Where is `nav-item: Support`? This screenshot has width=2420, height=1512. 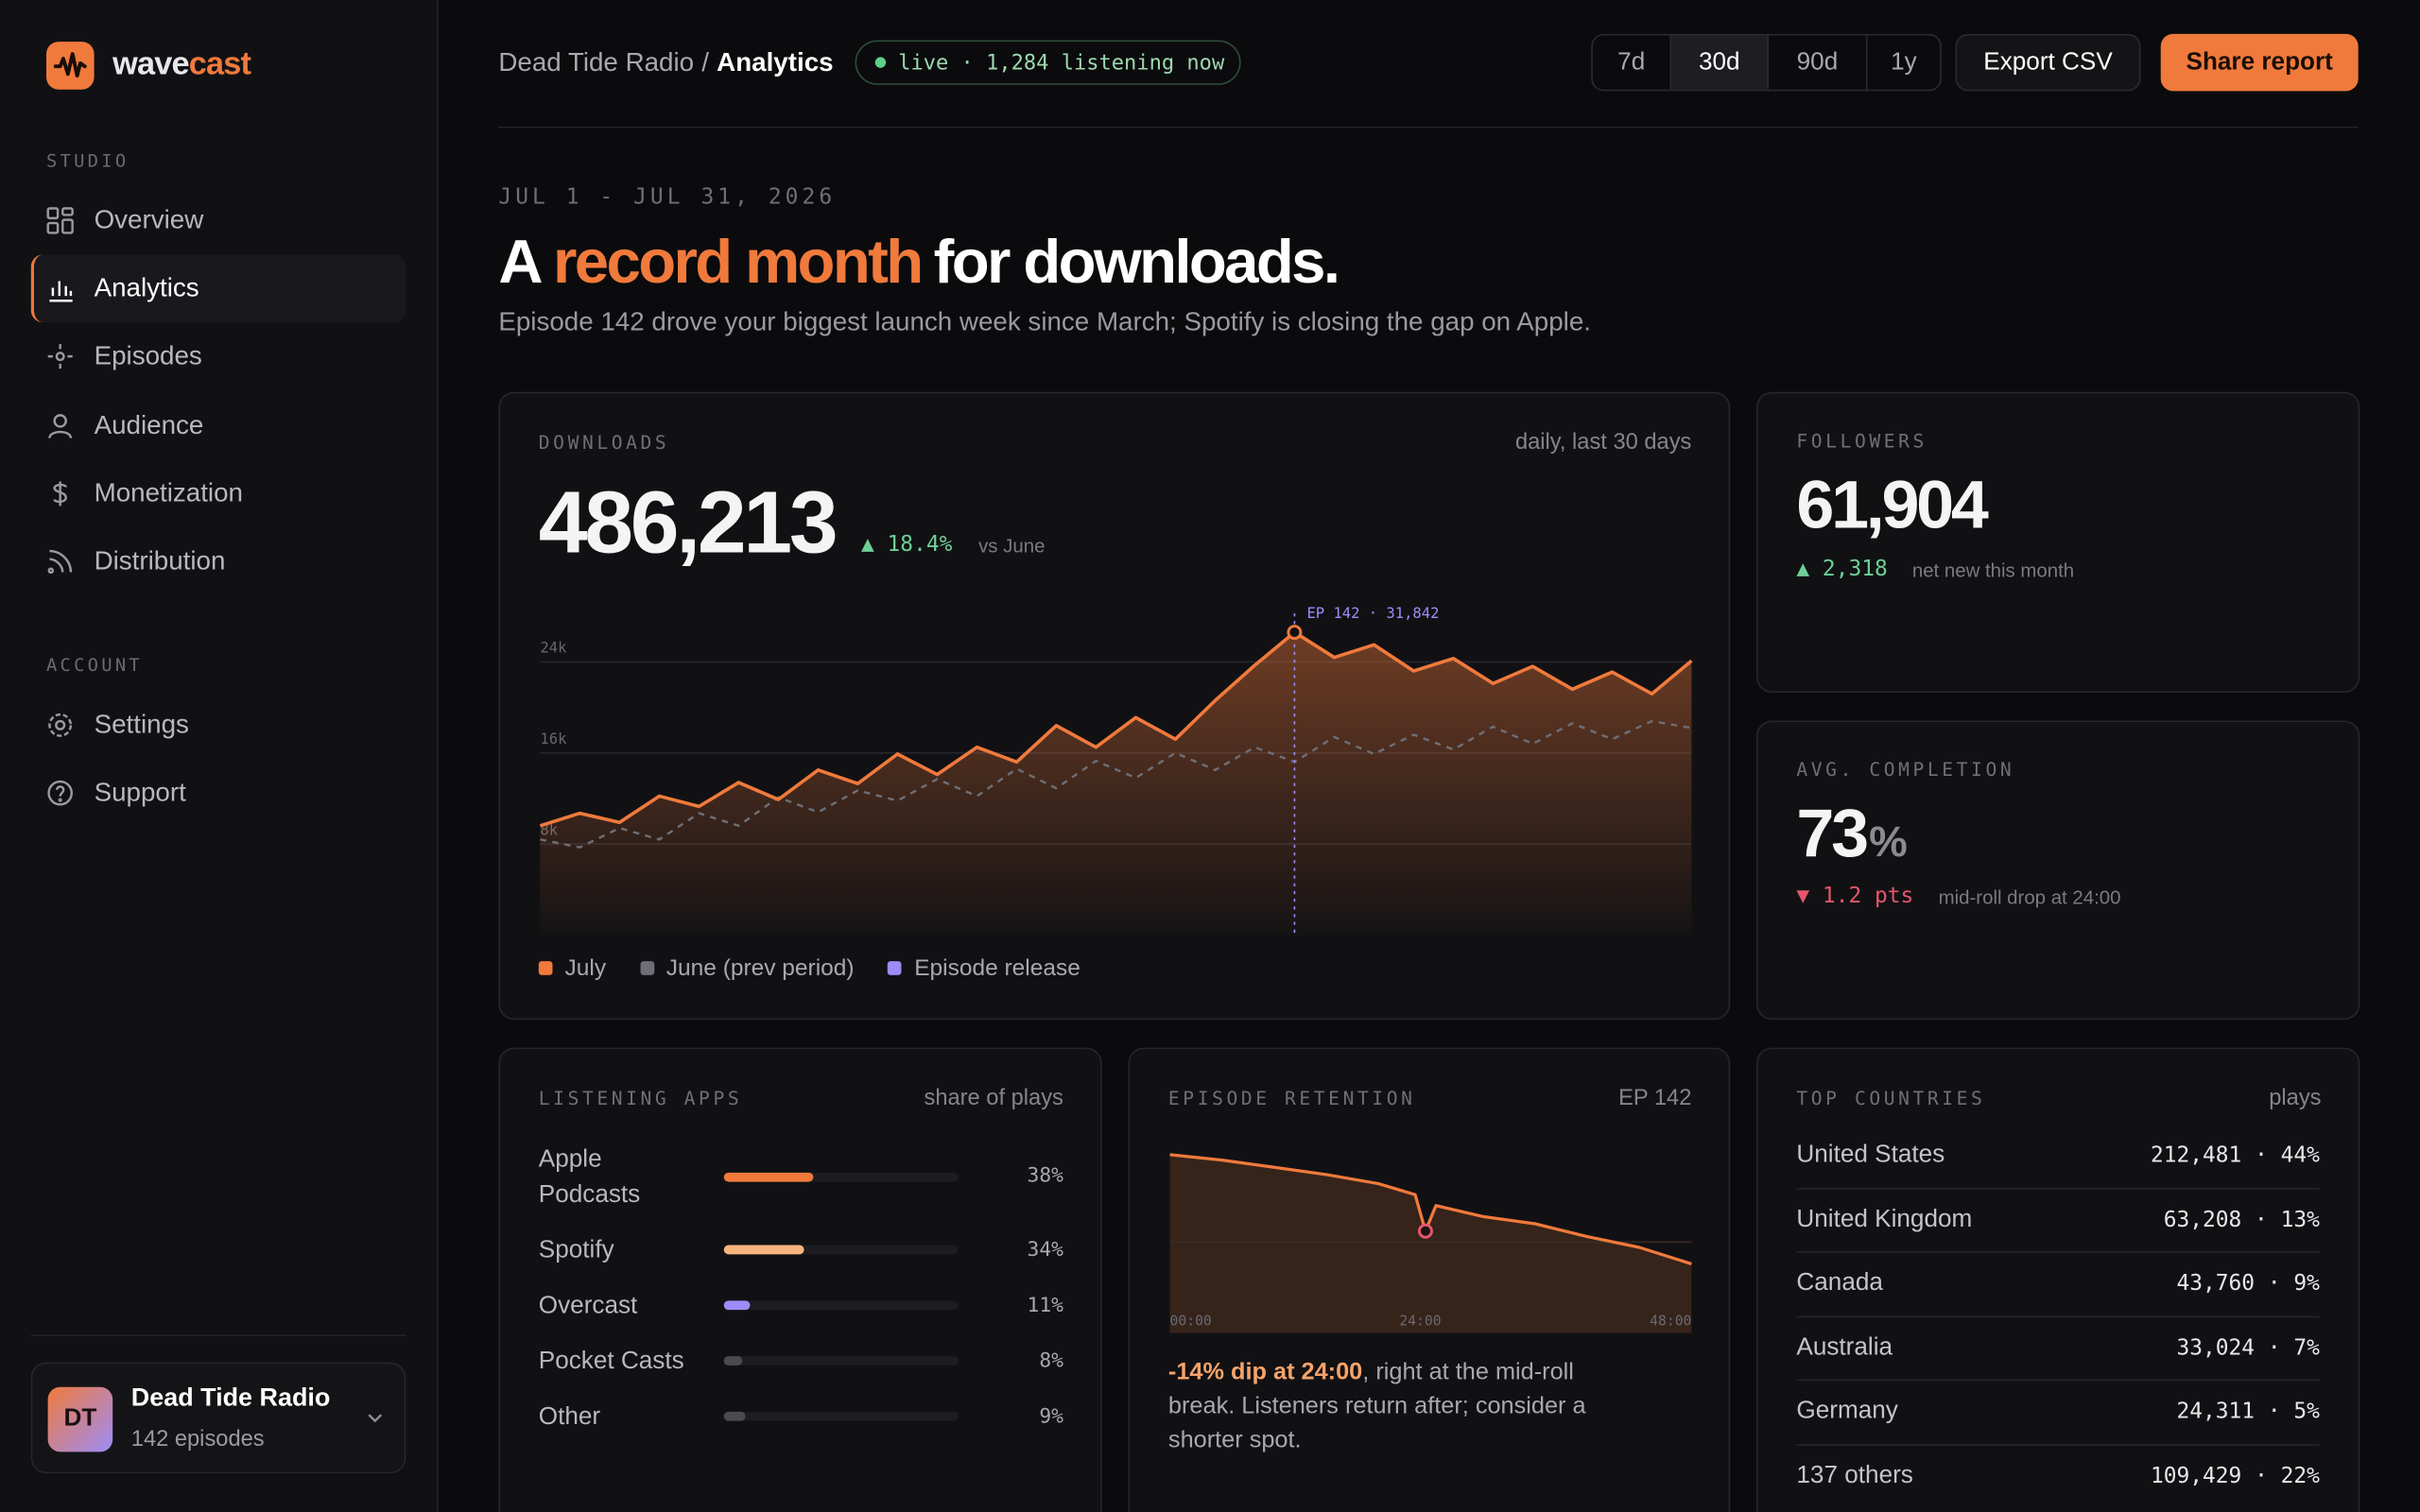
nav-item: Support is located at coordinates (218, 794).